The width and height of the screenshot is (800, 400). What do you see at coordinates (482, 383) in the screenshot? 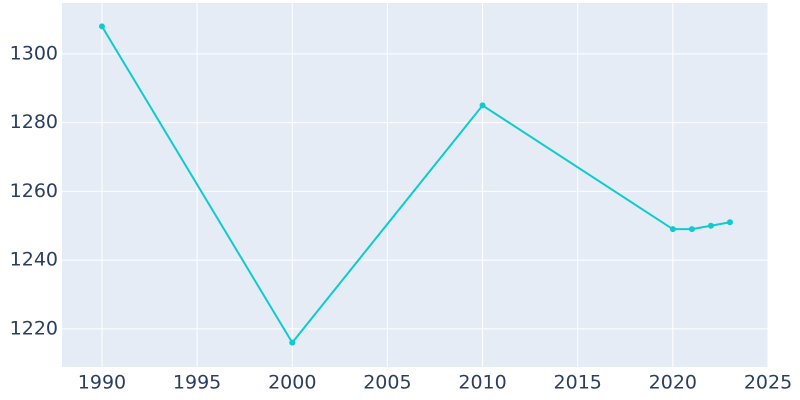
I see `x-tick-label: 2010` at bounding box center [482, 383].